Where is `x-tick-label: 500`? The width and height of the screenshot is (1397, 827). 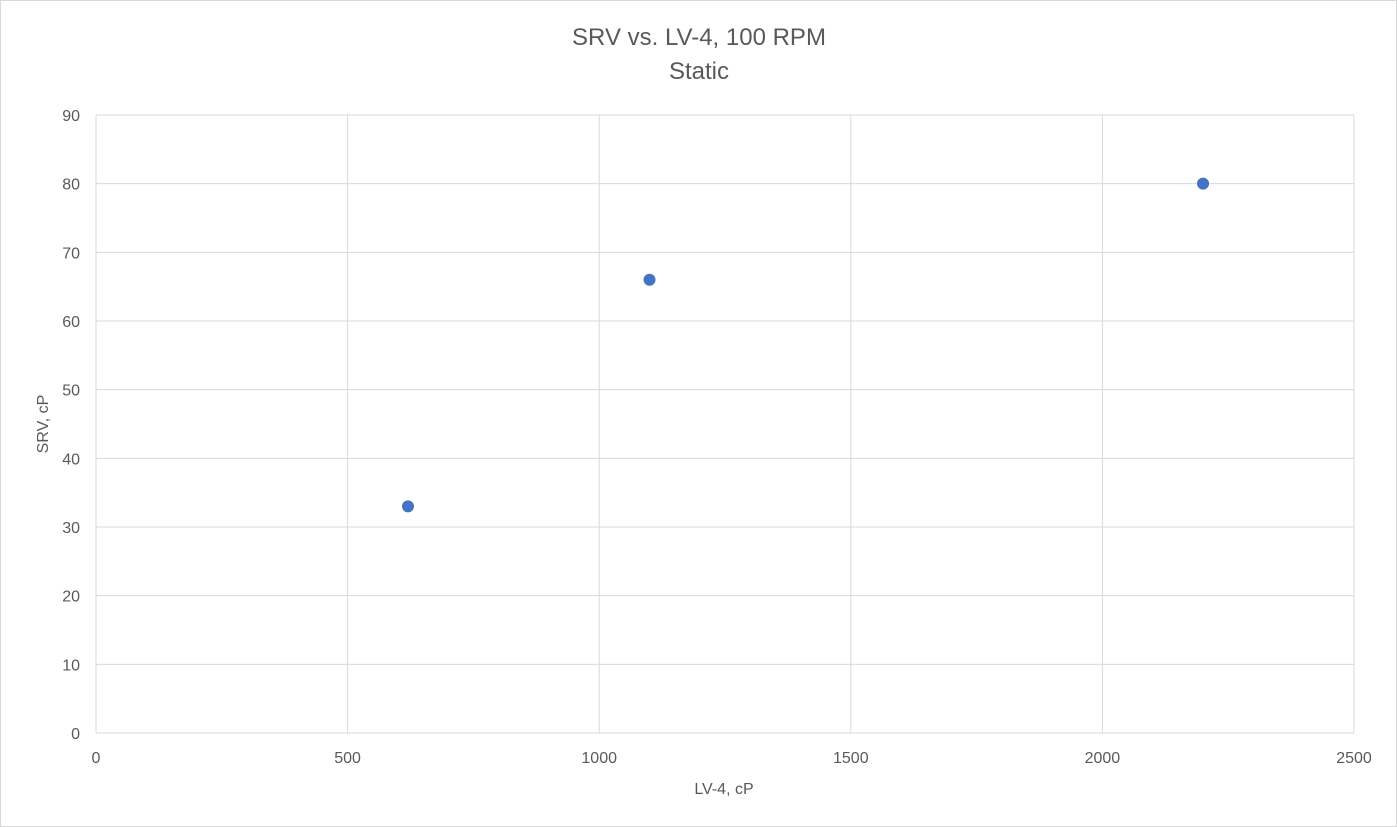 x-tick-label: 500 is located at coordinates (347, 758).